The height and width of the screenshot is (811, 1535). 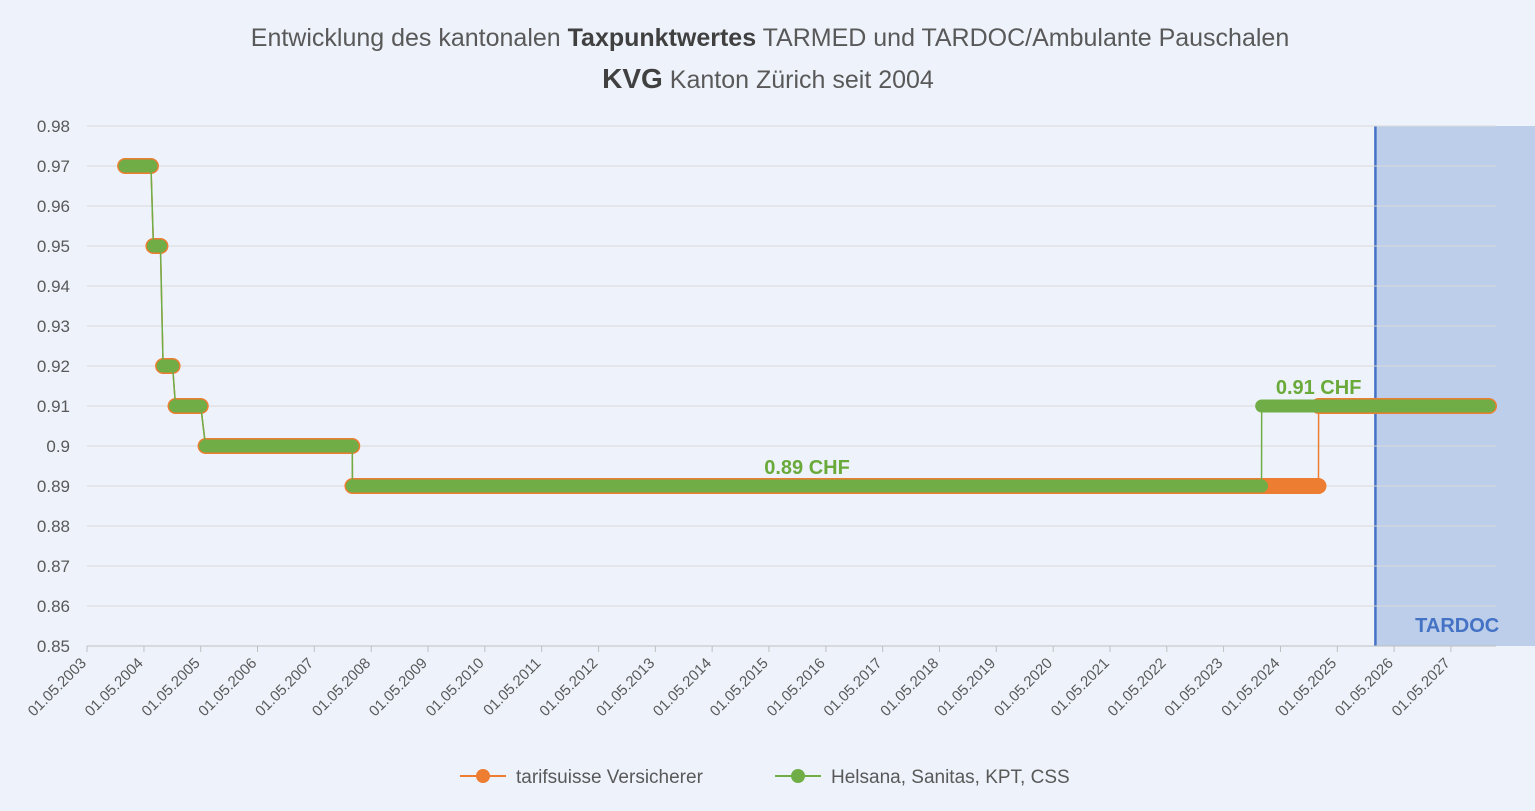 I want to click on title-line2-bold: KVG, so click(x=632, y=78).